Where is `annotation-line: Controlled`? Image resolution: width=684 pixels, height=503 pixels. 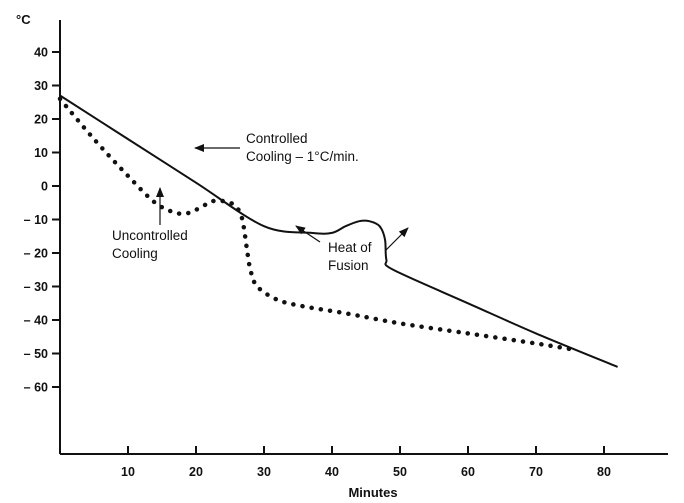
annotation-line: Controlled is located at coordinates (277, 138).